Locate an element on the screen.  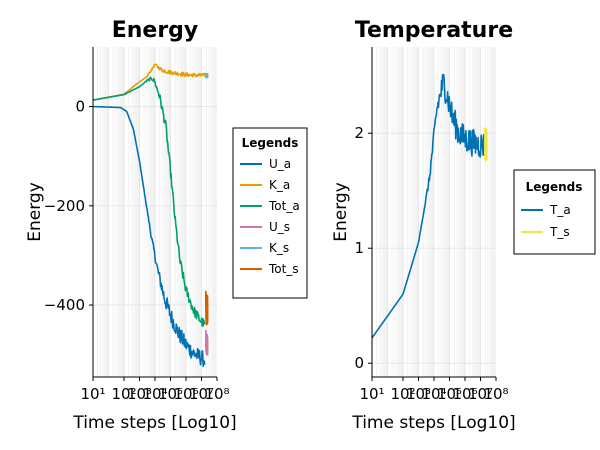
legend-label: Tot_a is located at coordinates (284, 206).